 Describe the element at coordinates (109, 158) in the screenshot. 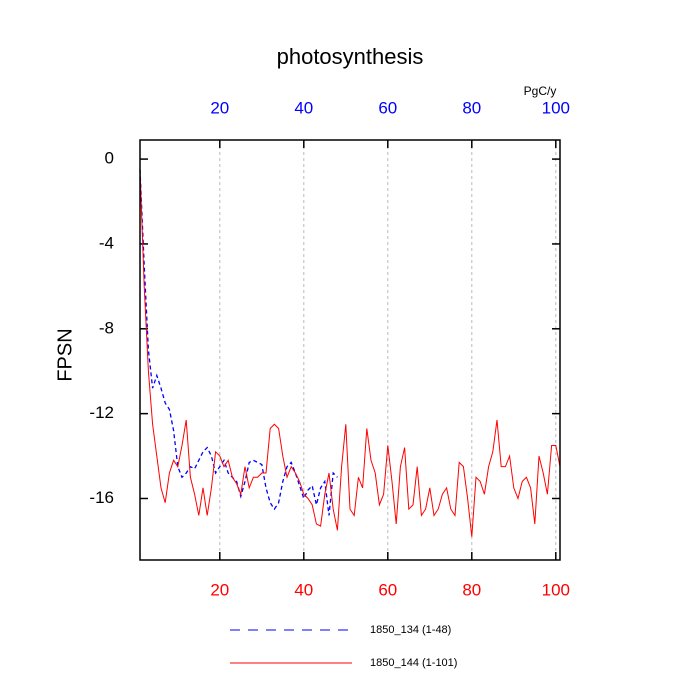

I see `y-tick-label: 0` at that location.